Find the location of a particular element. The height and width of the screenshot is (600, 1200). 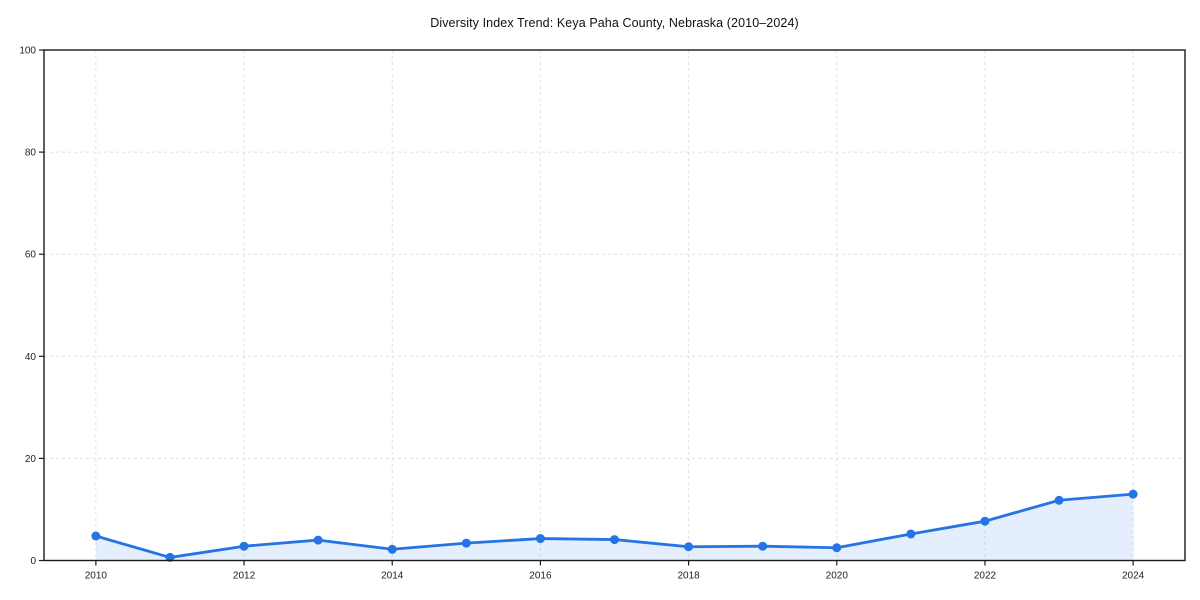

data-point-2012 is located at coordinates (244, 546).